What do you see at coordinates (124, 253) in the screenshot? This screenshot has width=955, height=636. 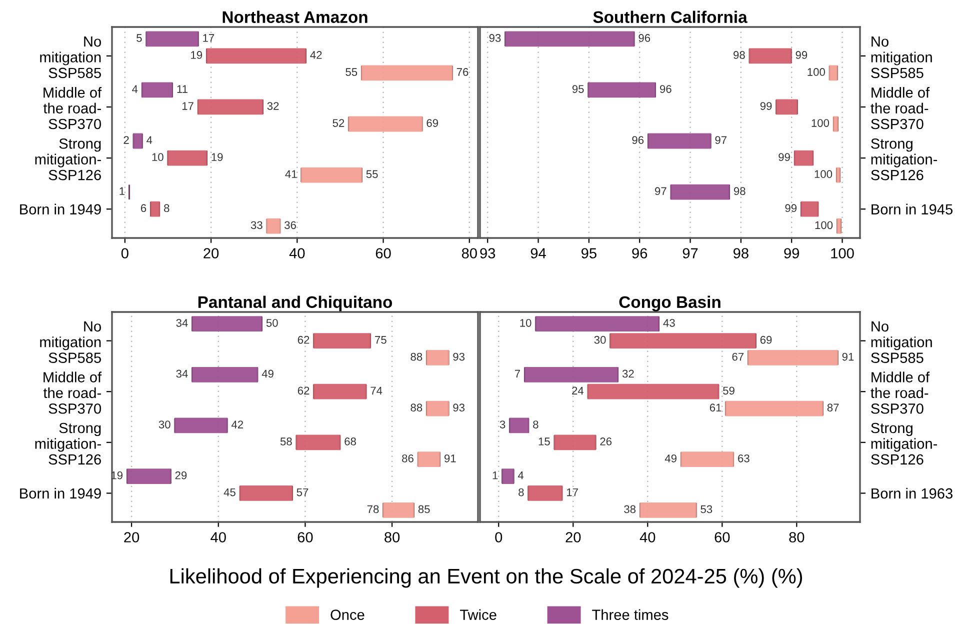 I see `x-tick-label: 0` at bounding box center [124, 253].